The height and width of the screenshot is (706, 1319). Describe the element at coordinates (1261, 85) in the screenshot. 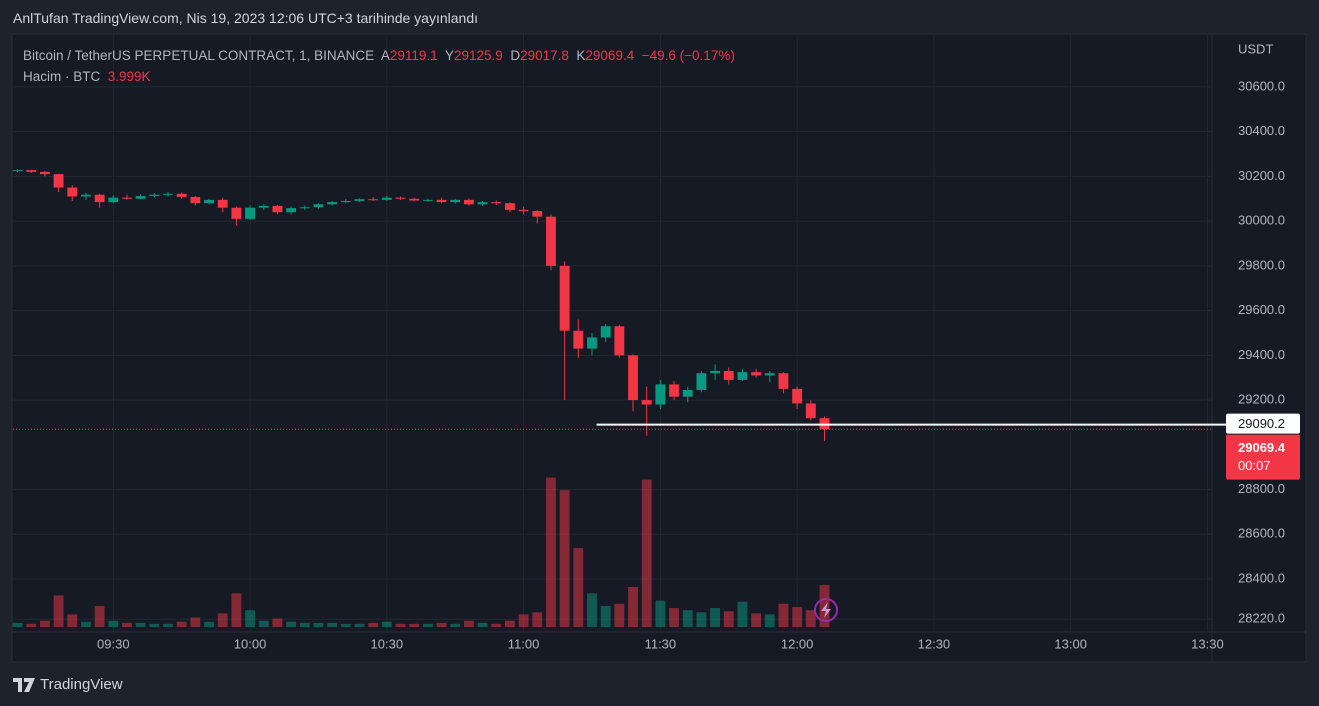

I see `y-tick-label: 30600.0` at that location.